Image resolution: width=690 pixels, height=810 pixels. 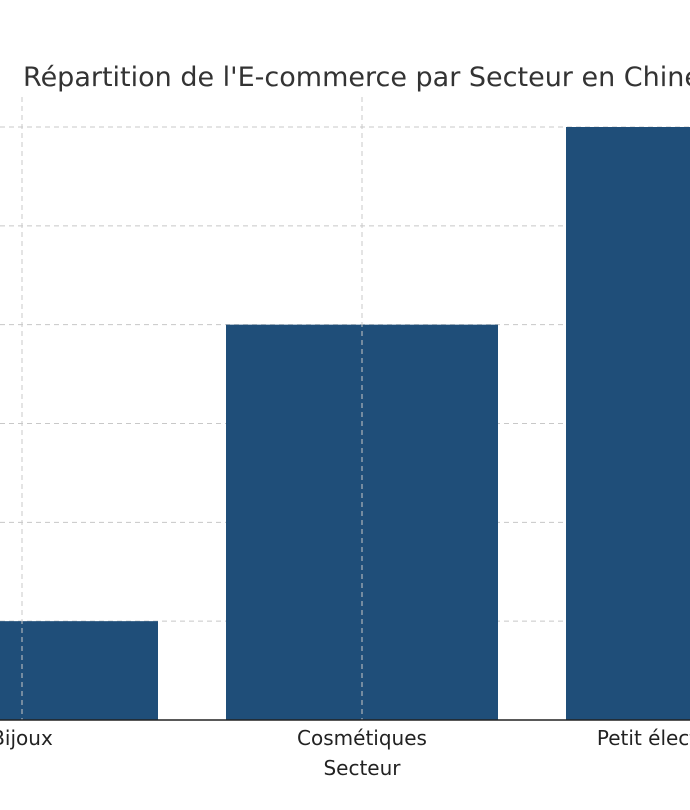 I want to click on x-tick-label: Petit électroménager, so click(x=643, y=738).